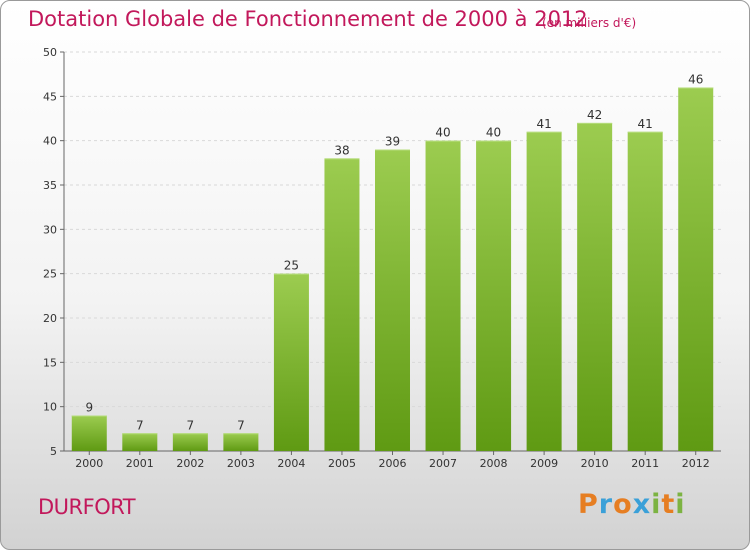 The image size is (750, 550). Describe the element at coordinates (53, 451) in the screenshot. I see `y-tick-label: 5` at that location.